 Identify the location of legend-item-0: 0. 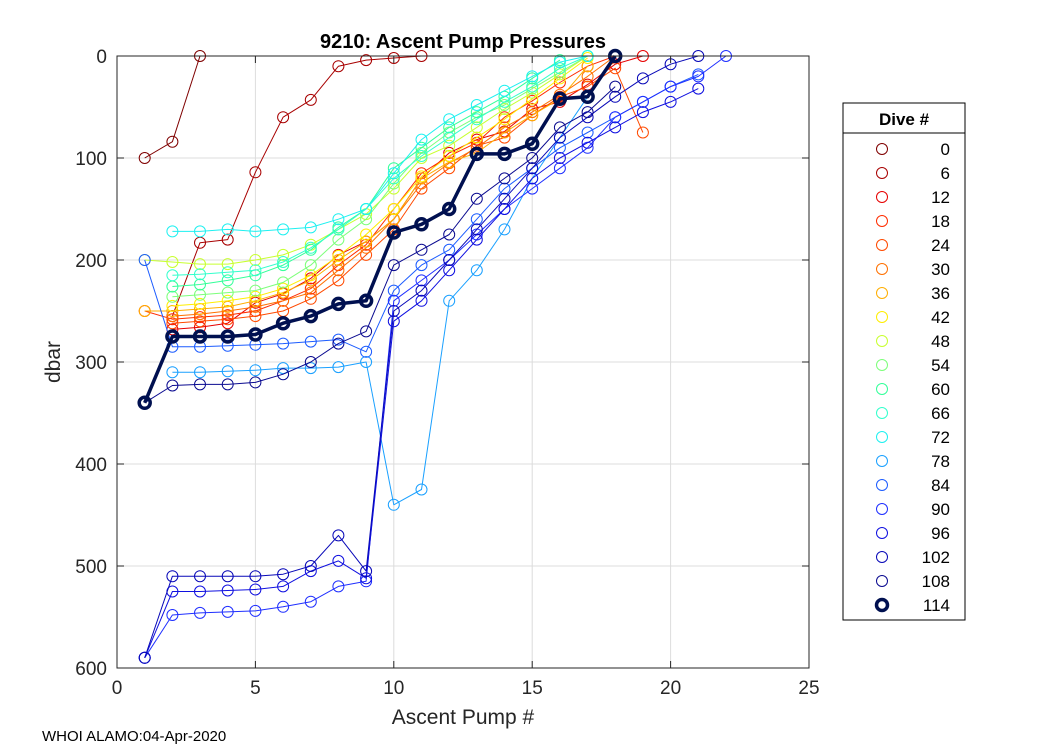
(913, 149).